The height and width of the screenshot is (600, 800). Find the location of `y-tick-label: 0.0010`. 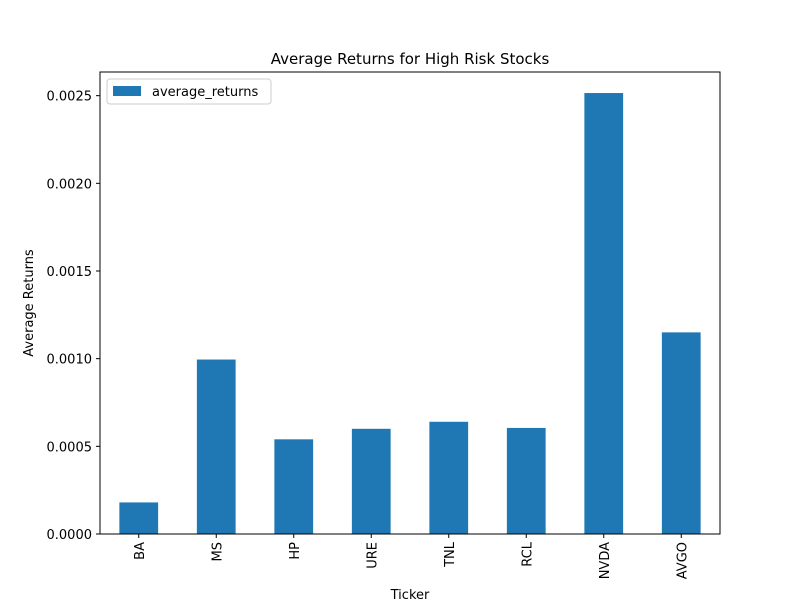

y-tick-label: 0.0010 is located at coordinates (70, 360).